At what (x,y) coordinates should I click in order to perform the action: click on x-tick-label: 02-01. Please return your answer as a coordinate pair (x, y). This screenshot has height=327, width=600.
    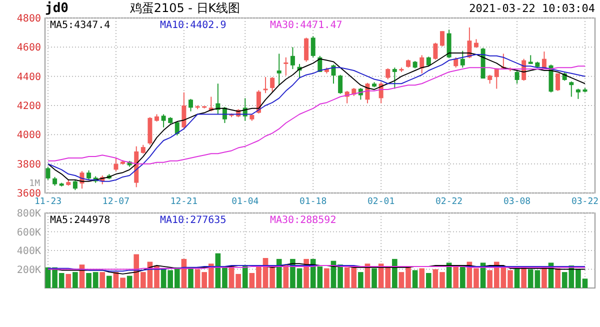
    Looking at the image, I should click on (381, 202).